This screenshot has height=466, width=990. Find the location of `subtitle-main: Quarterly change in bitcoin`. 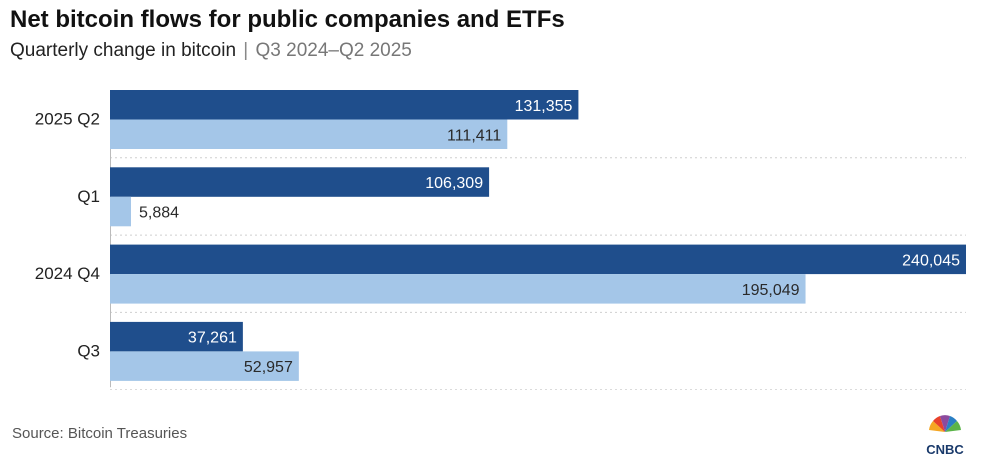

subtitle-main: Quarterly change in bitcoin is located at coordinates (123, 50).